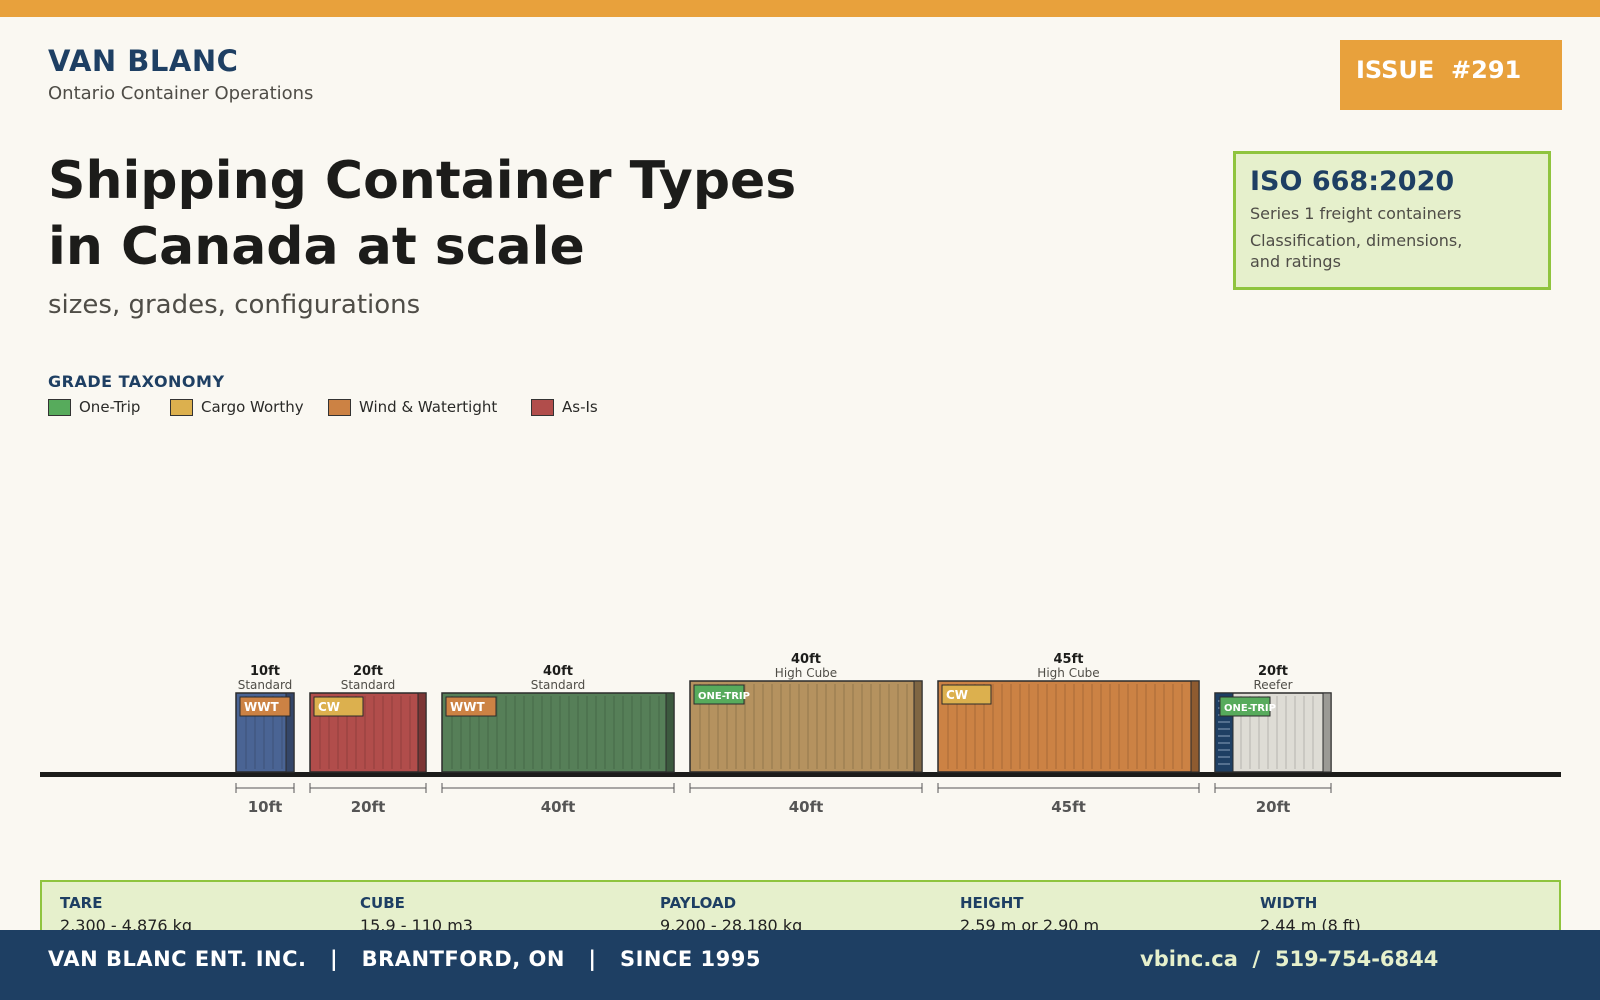  I want to click on spec-cube: CUBE 15.9 - 110 m3, so click(416, 914).